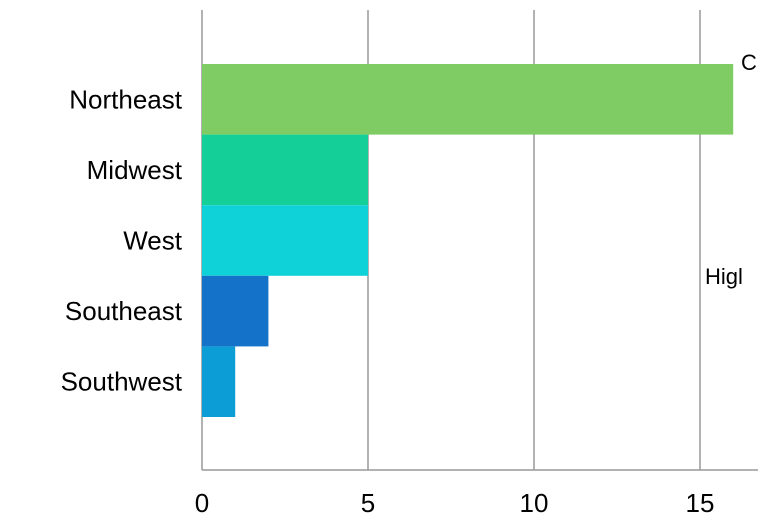  What do you see at coordinates (285, 170) in the screenshot?
I see `bar-midwest` at bounding box center [285, 170].